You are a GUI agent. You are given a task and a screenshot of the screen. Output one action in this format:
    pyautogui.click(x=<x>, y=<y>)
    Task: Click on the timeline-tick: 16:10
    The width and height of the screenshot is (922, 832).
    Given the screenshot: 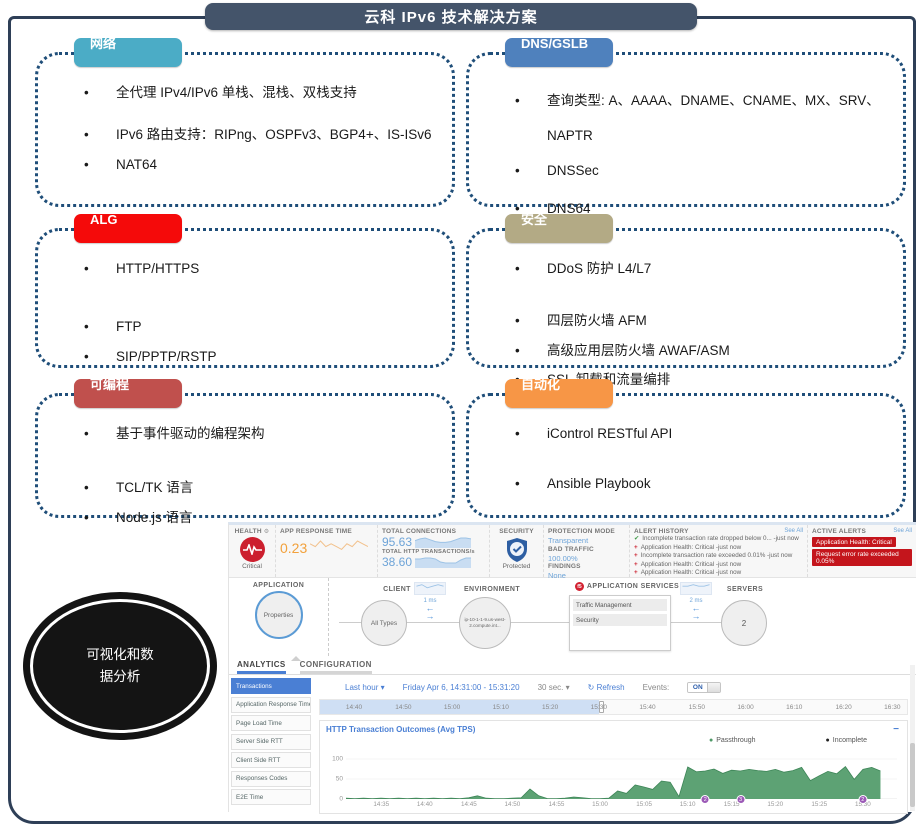 What is the action you would take?
    pyautogui.click(x=794, y=707)
    